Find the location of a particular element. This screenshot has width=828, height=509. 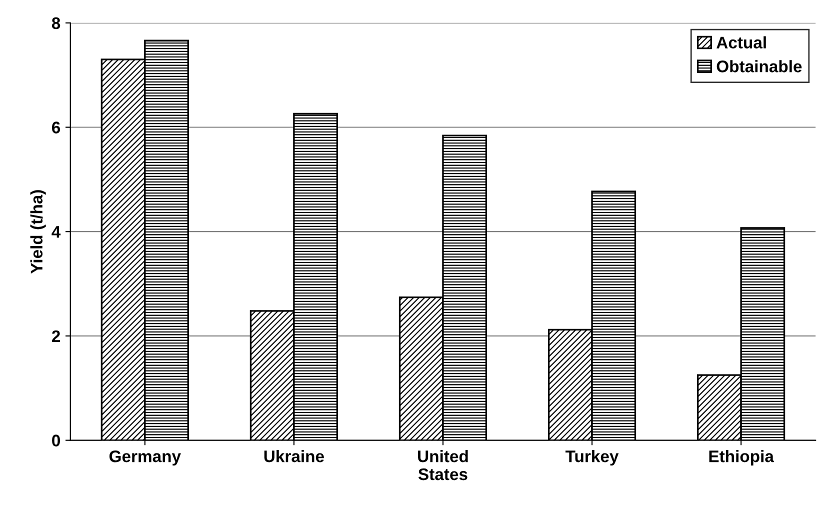

y-tick-label: 0 is located at coordinates (56, 440).